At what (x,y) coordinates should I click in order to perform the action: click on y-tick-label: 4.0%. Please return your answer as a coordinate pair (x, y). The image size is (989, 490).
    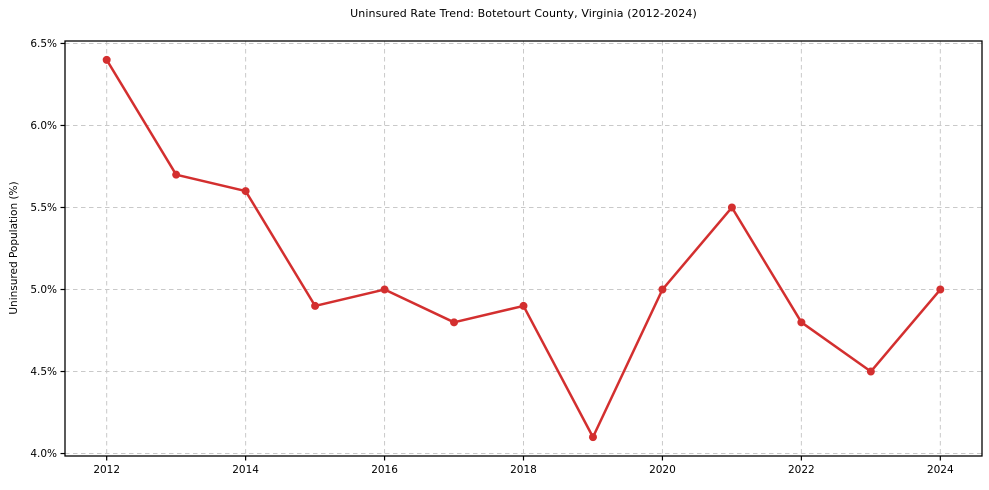
    Looking at the image, I should click on (43, 454).